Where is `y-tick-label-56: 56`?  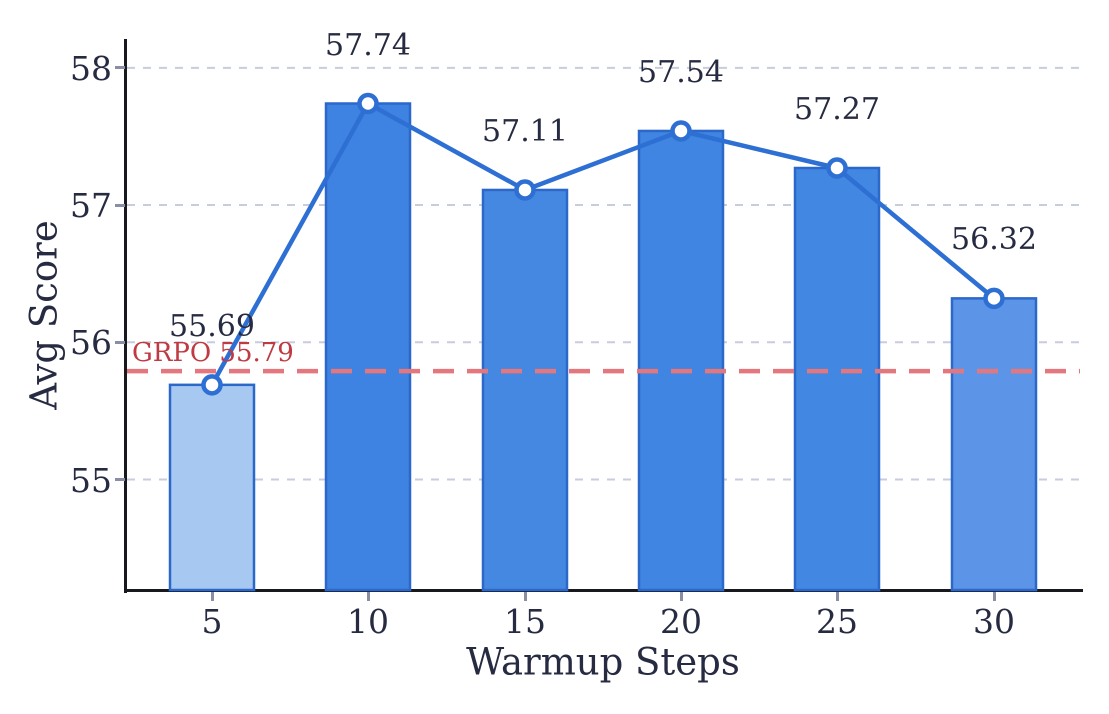 y-tick-label-56: 56 is located at coordinates (91, 343).